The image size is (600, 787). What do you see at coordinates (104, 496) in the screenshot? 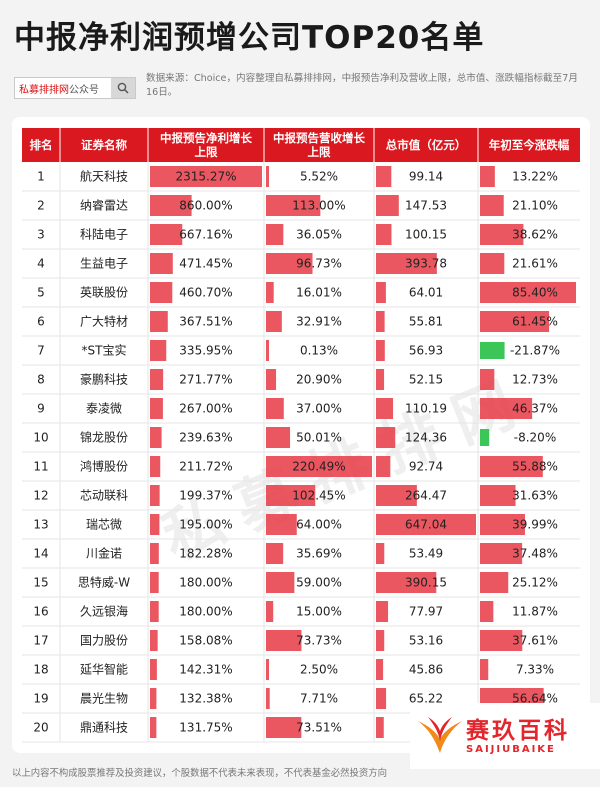
I see `name-cell: 芯动联科` at bounding box center [104, 496].